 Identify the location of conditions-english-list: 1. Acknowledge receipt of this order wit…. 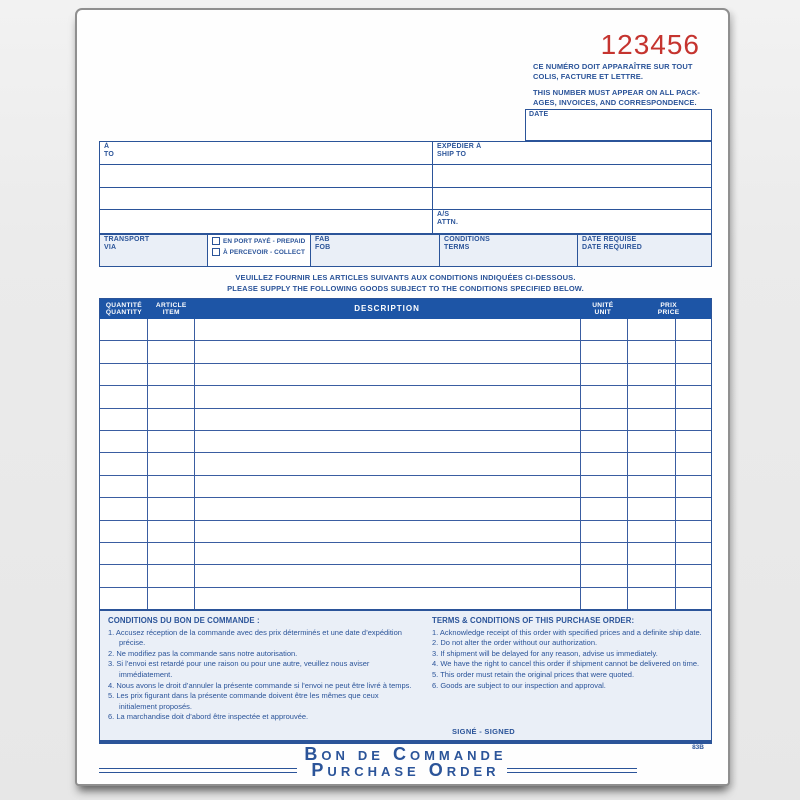
(580, 660).